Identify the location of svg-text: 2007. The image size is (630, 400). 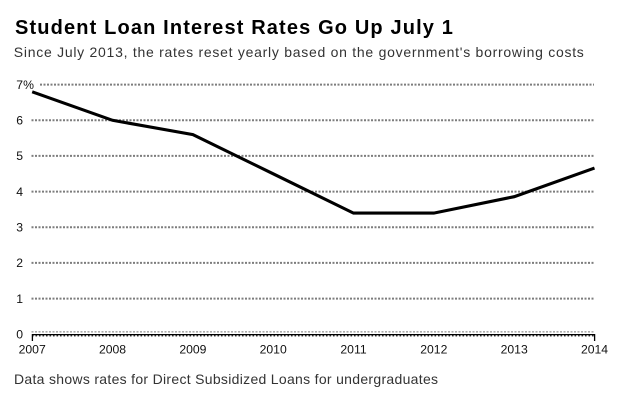
(32, 349).